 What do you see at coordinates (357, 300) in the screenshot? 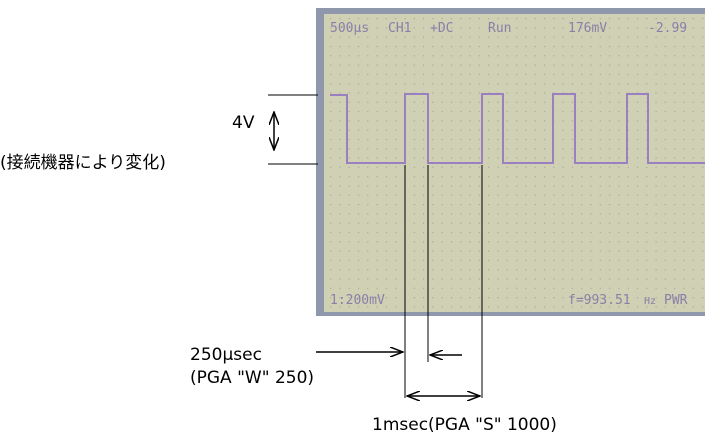
I see `vertical-scale: 1:200mV` at bounding box center [357, 300].